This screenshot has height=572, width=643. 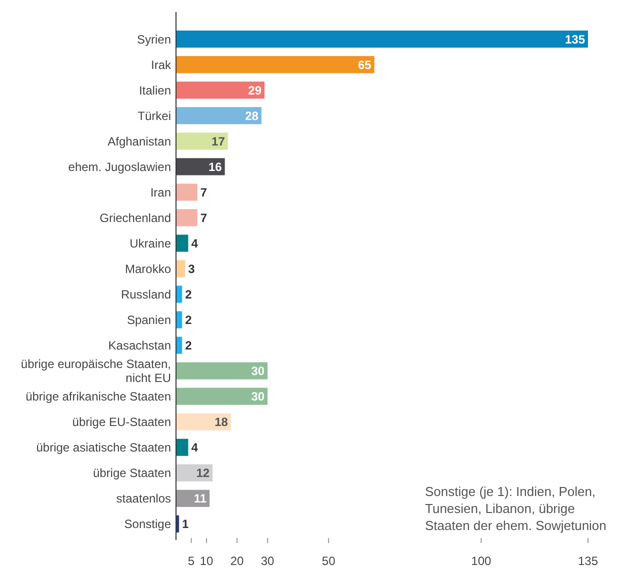 What do you see at coordinates (515, 508) in the screenshot?
I see `annotation: Sonstige (je 1): Indien, Polen, Tunesien, Libanon, übrige Staaten der ehem. Sowjetunion` at bounding box center [515, 508].